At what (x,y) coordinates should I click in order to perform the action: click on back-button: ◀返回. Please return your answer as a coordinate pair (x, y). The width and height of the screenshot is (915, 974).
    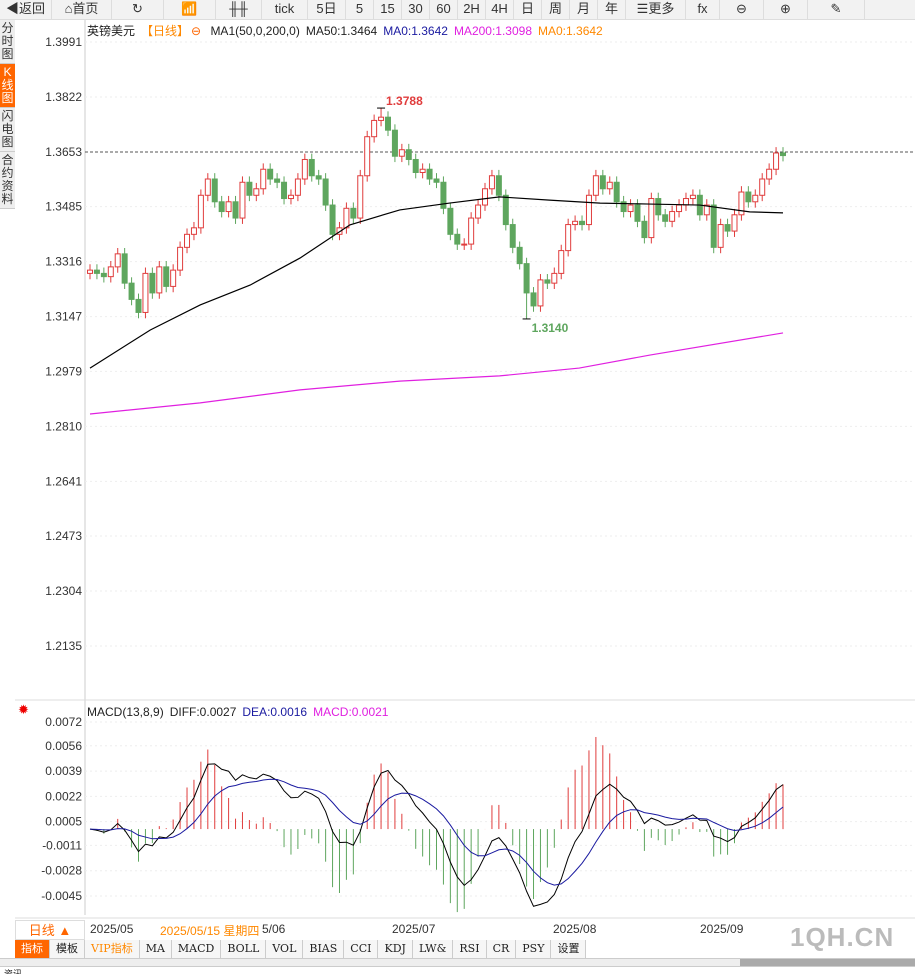
    Looking at the image, I should click on (26, 10).